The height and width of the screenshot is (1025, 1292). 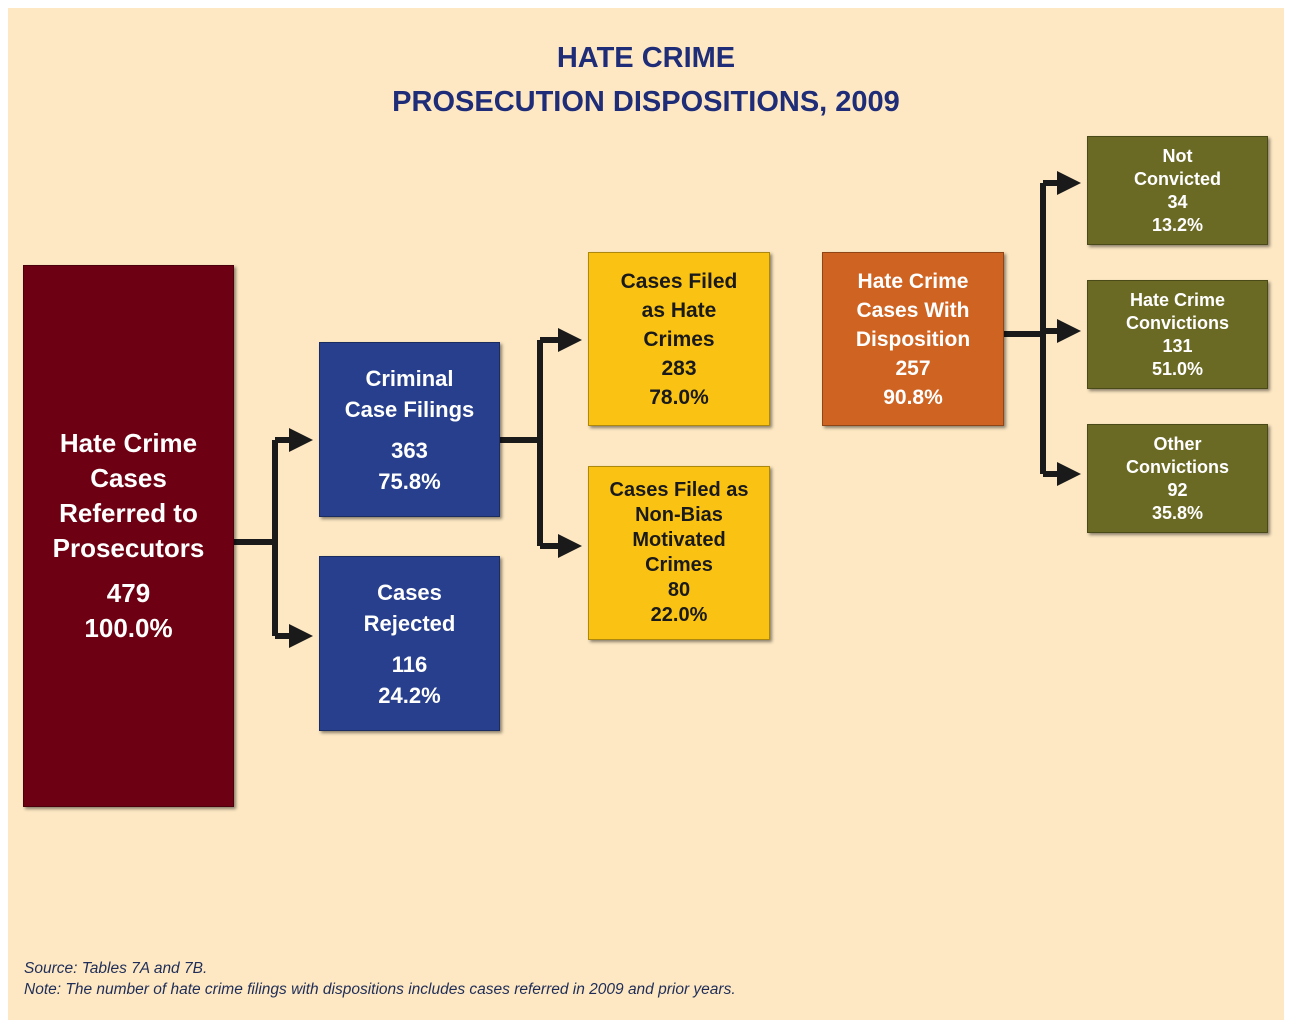 What do you see at coordinates (679, 490) in the screenshot?
I see `node-label: Cases Filed as` at bounding box center [679, 490].